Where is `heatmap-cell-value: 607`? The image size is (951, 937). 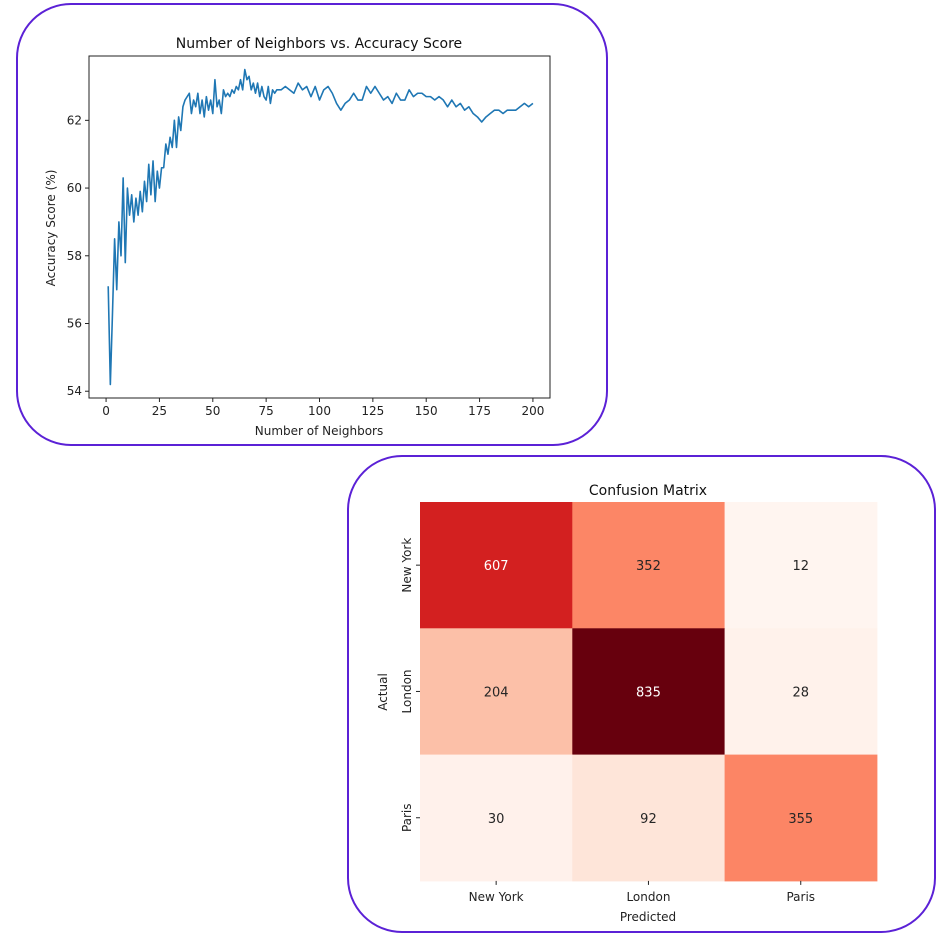 heatmap-cell-value: 607 is located at coordinates (496, 566).